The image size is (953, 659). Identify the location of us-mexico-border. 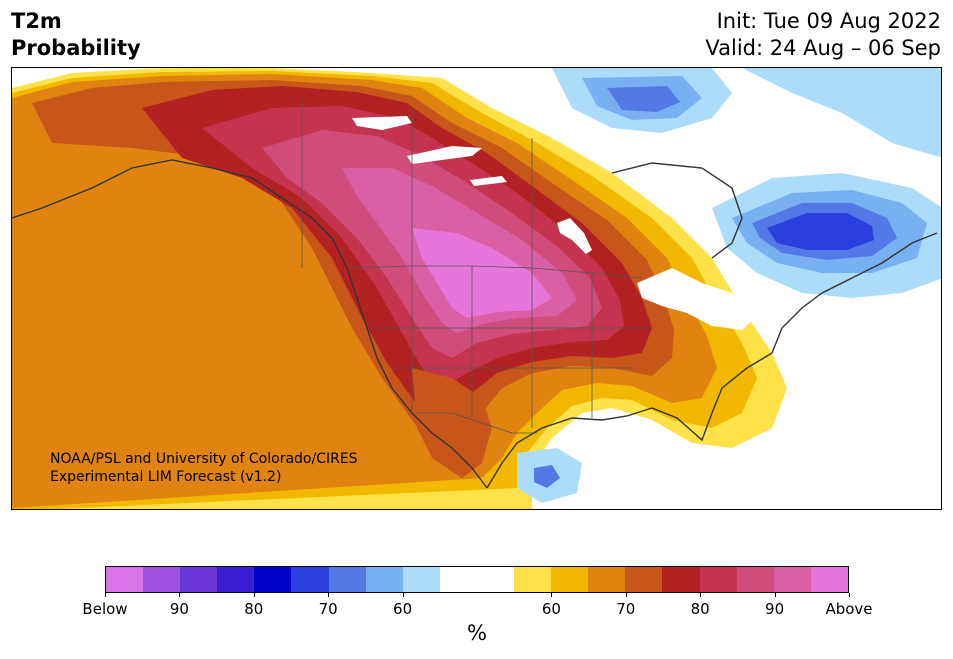
(477, 423).